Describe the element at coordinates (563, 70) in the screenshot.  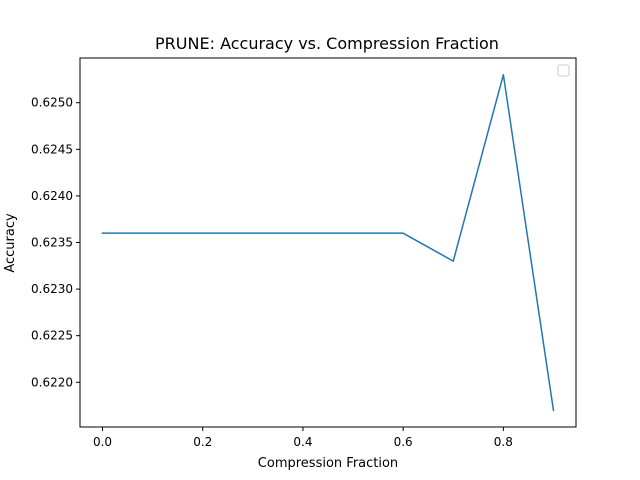
I see `legend-box` at that location.